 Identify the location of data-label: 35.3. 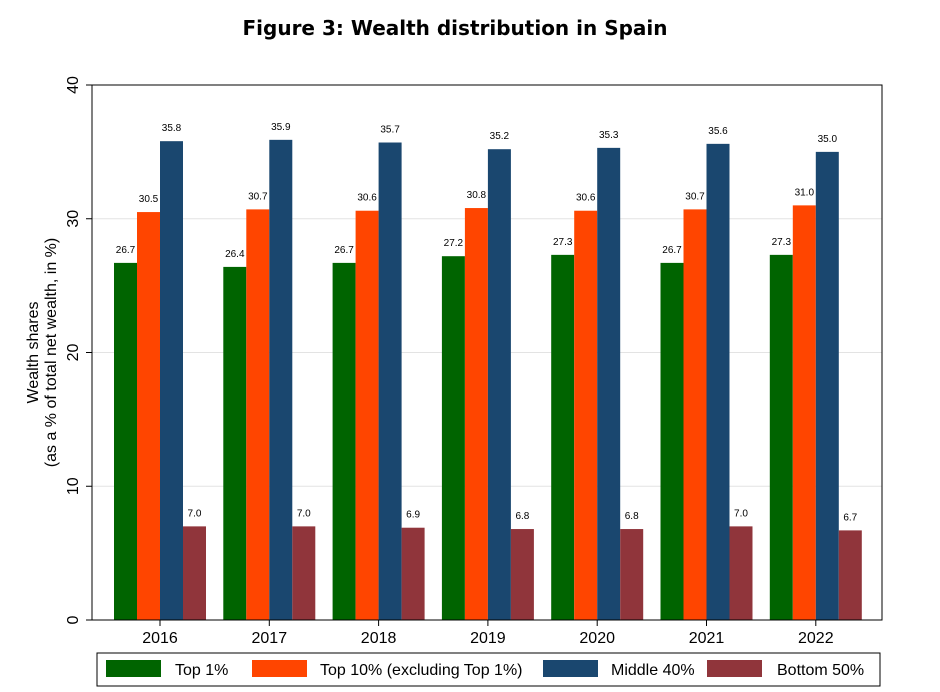
(609, 135).